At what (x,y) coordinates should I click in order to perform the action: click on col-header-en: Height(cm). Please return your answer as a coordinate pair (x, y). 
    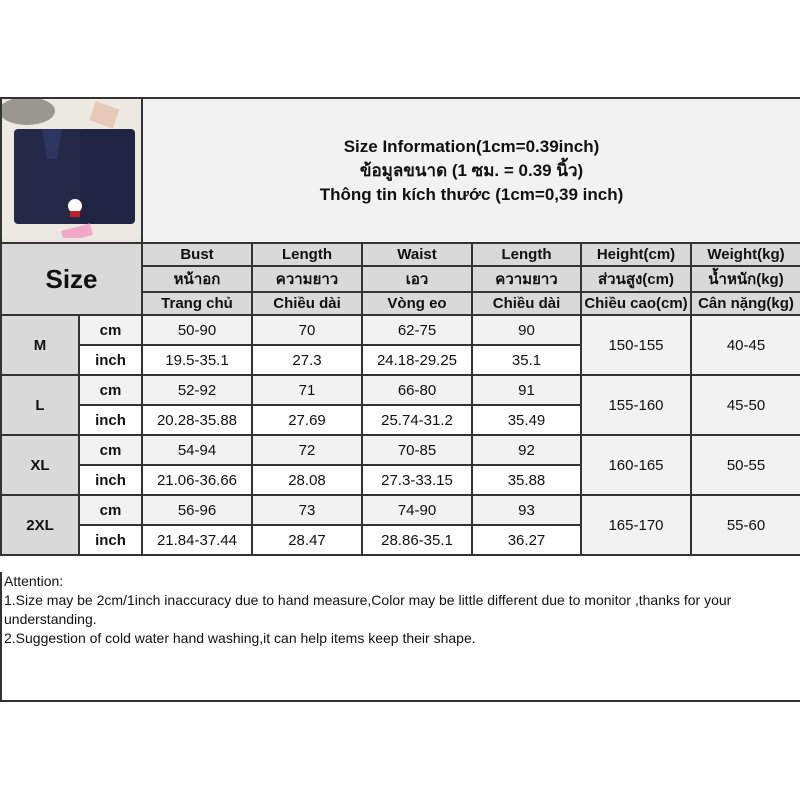
    Looking at the image, I should click on (636, 254).